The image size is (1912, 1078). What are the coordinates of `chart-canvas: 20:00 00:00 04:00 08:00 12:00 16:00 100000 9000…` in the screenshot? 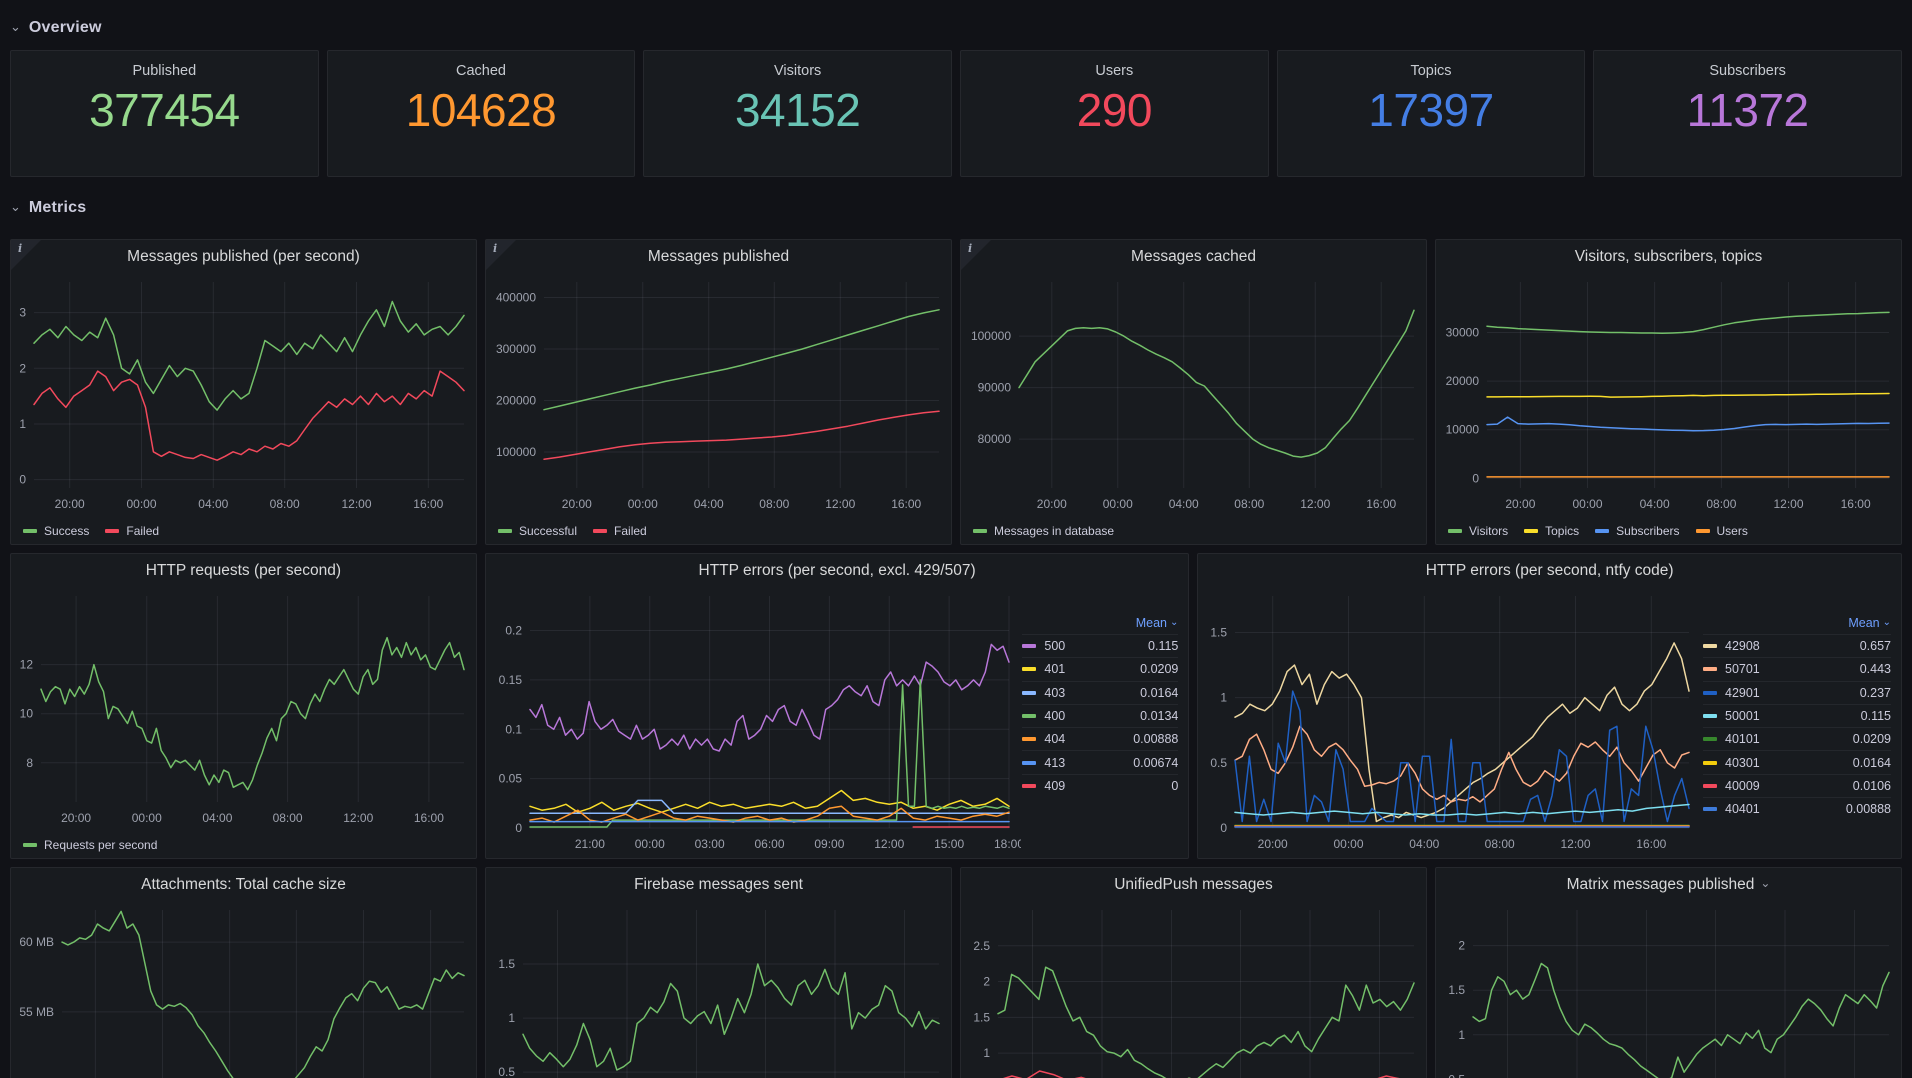 It's located at (1193, 396).